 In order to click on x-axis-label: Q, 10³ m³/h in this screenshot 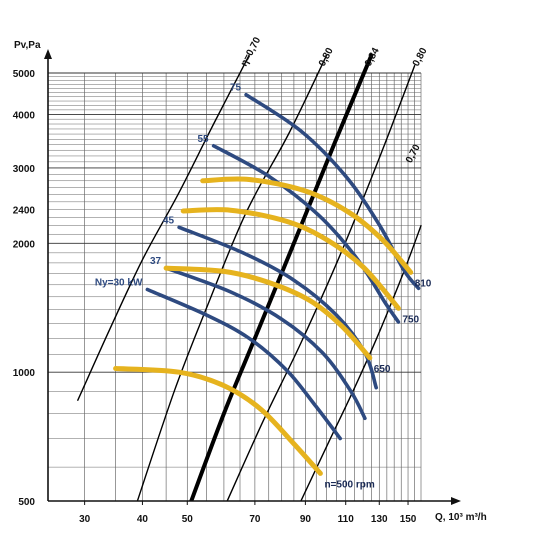, I will do `click(461, 517)`.